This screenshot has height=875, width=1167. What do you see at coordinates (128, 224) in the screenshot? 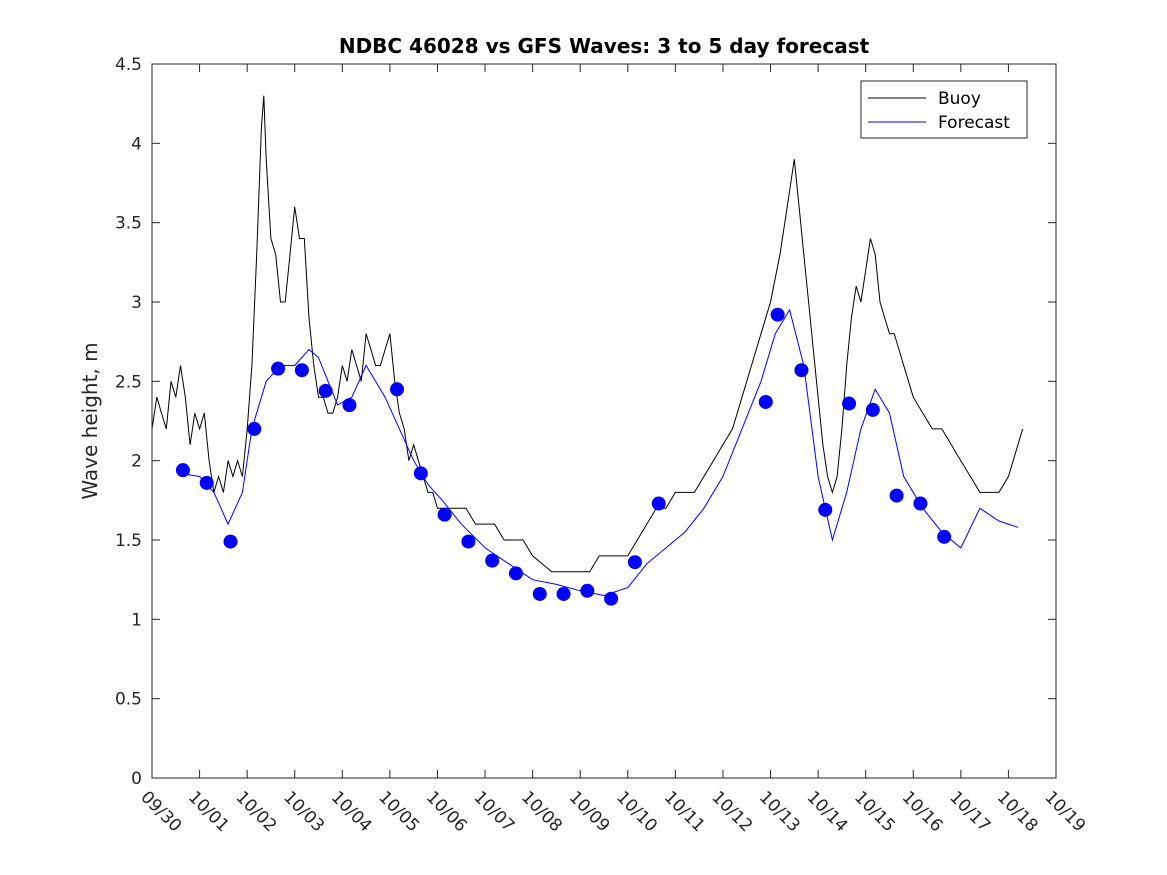
I see `y-tick-label: 3.5` at bounding box center [128, 224].